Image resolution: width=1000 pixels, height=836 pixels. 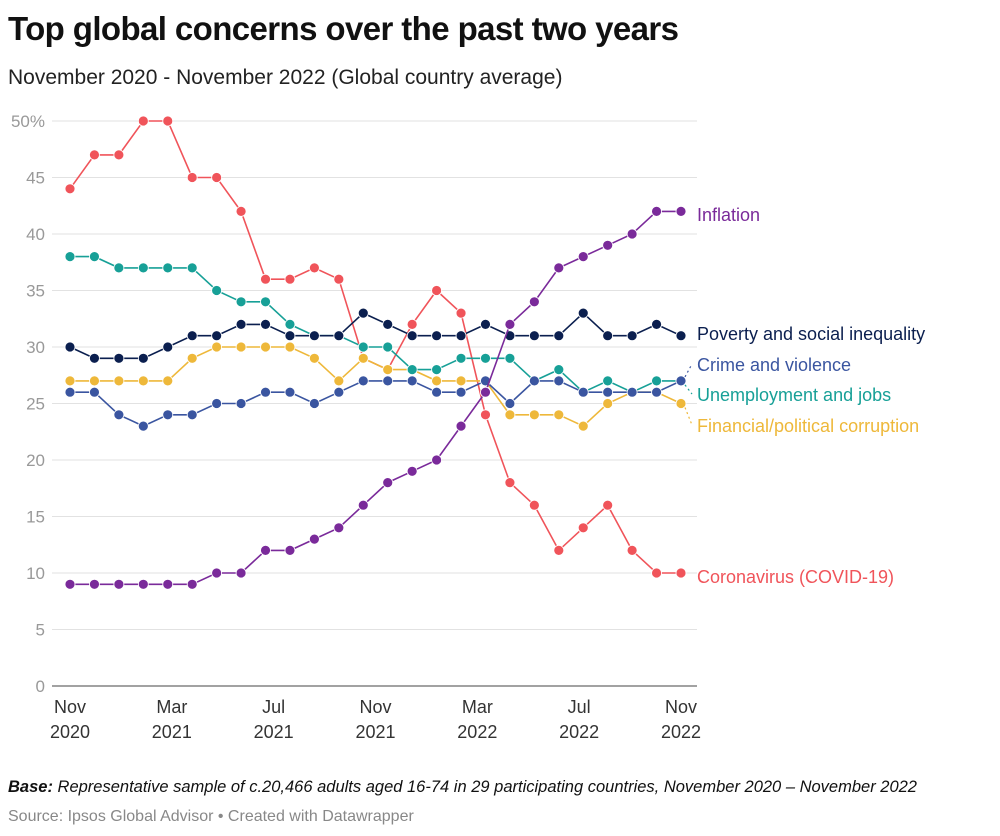 I want to click on y-tick-label: 45, so click(x=35, y=178).